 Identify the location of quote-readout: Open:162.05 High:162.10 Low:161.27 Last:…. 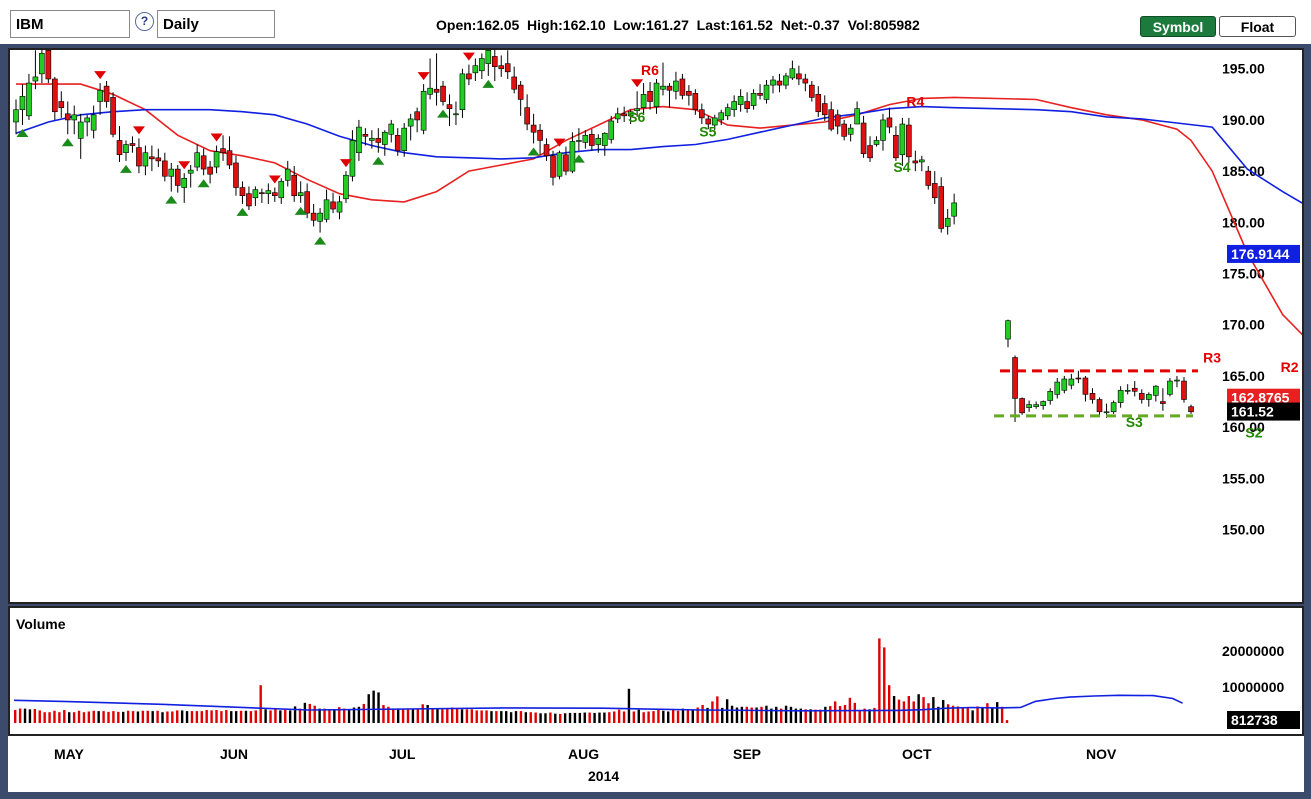
(678, 25).